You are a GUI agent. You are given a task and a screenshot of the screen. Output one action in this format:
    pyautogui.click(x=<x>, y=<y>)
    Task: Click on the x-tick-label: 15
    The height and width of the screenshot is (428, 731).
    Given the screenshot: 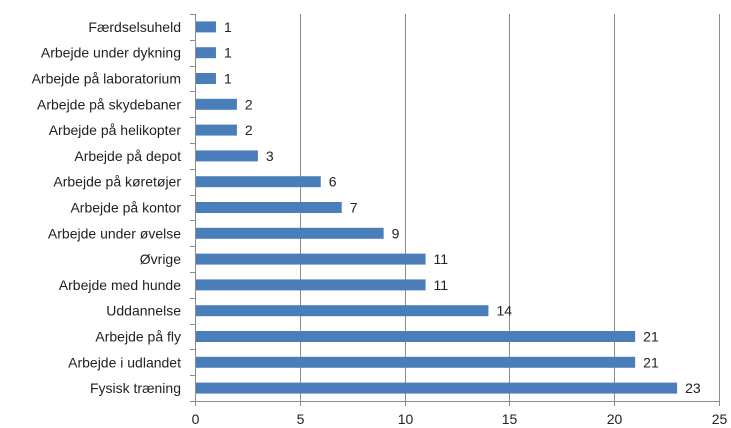 What is the action you would take?
    pyautogui.click(x=510, y=419)
    